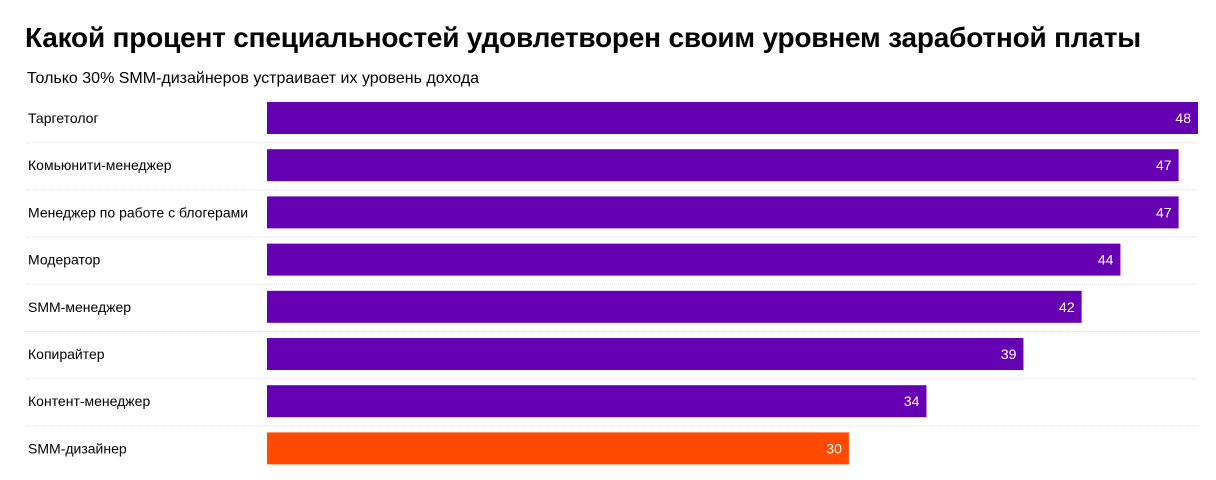 This screenshot has height=480, width=1216. I want to click on value-label: 34, so click(912, 401).